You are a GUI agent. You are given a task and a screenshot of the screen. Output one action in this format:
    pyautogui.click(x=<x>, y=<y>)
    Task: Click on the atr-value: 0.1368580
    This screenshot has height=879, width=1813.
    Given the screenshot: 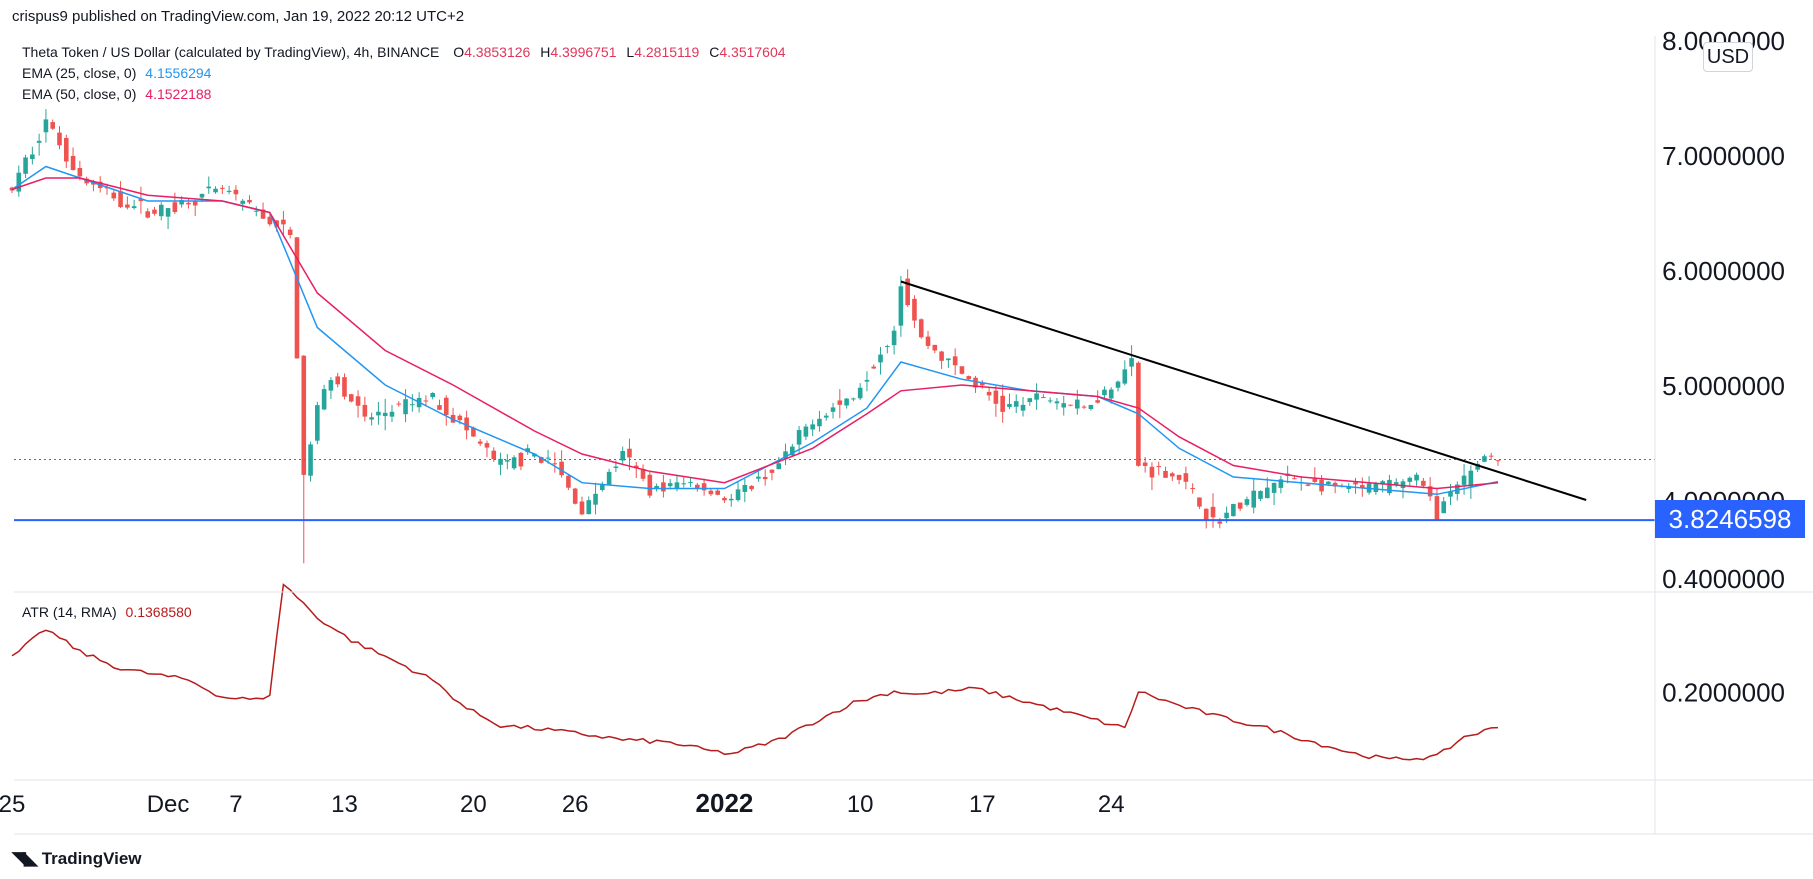 What is the action you would take?
    pyautogui.click(x=158, y=612)
    